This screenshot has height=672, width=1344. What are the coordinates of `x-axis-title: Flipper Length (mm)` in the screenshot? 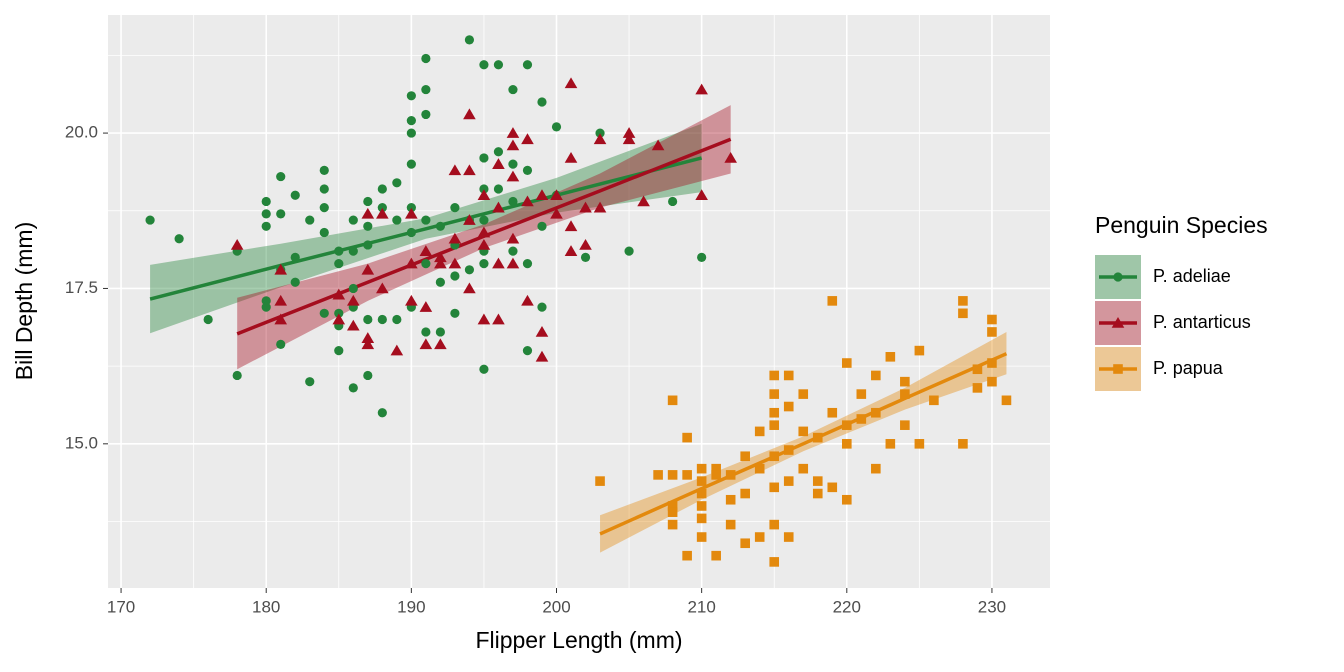 It's located at (578, 640).